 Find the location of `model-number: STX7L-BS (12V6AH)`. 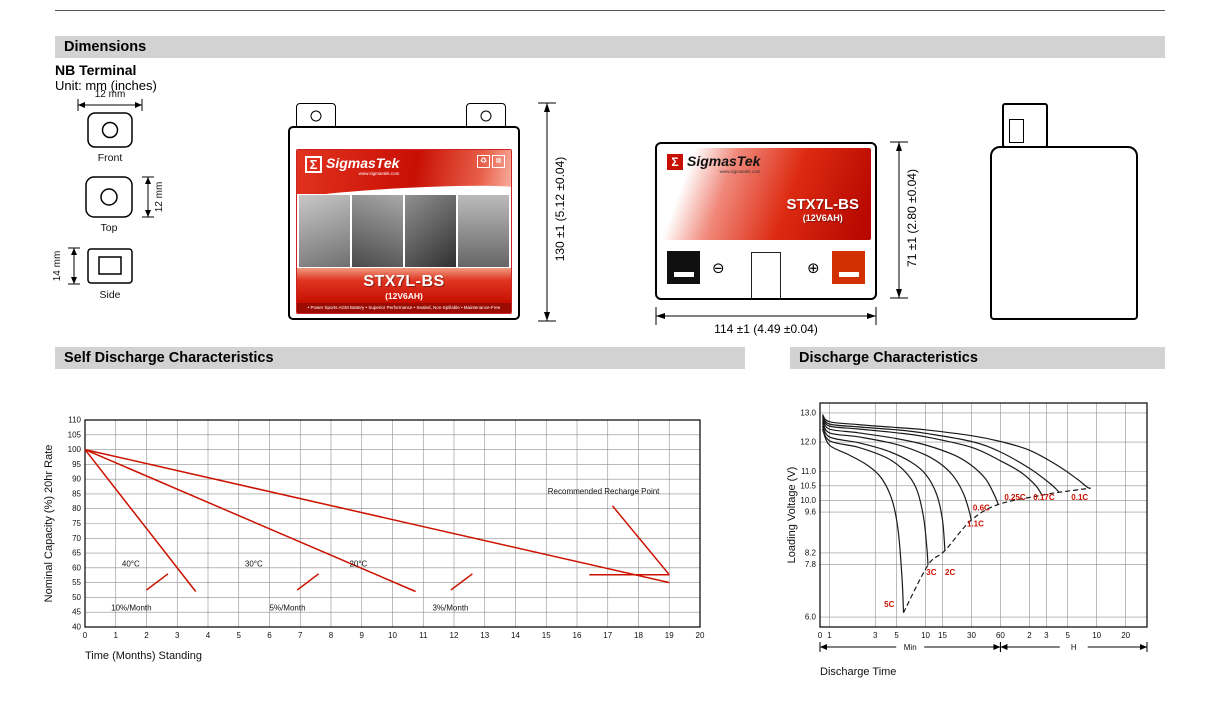

model-number: STX7L-BS (12V6AH) is located at coordinates (822, 209).